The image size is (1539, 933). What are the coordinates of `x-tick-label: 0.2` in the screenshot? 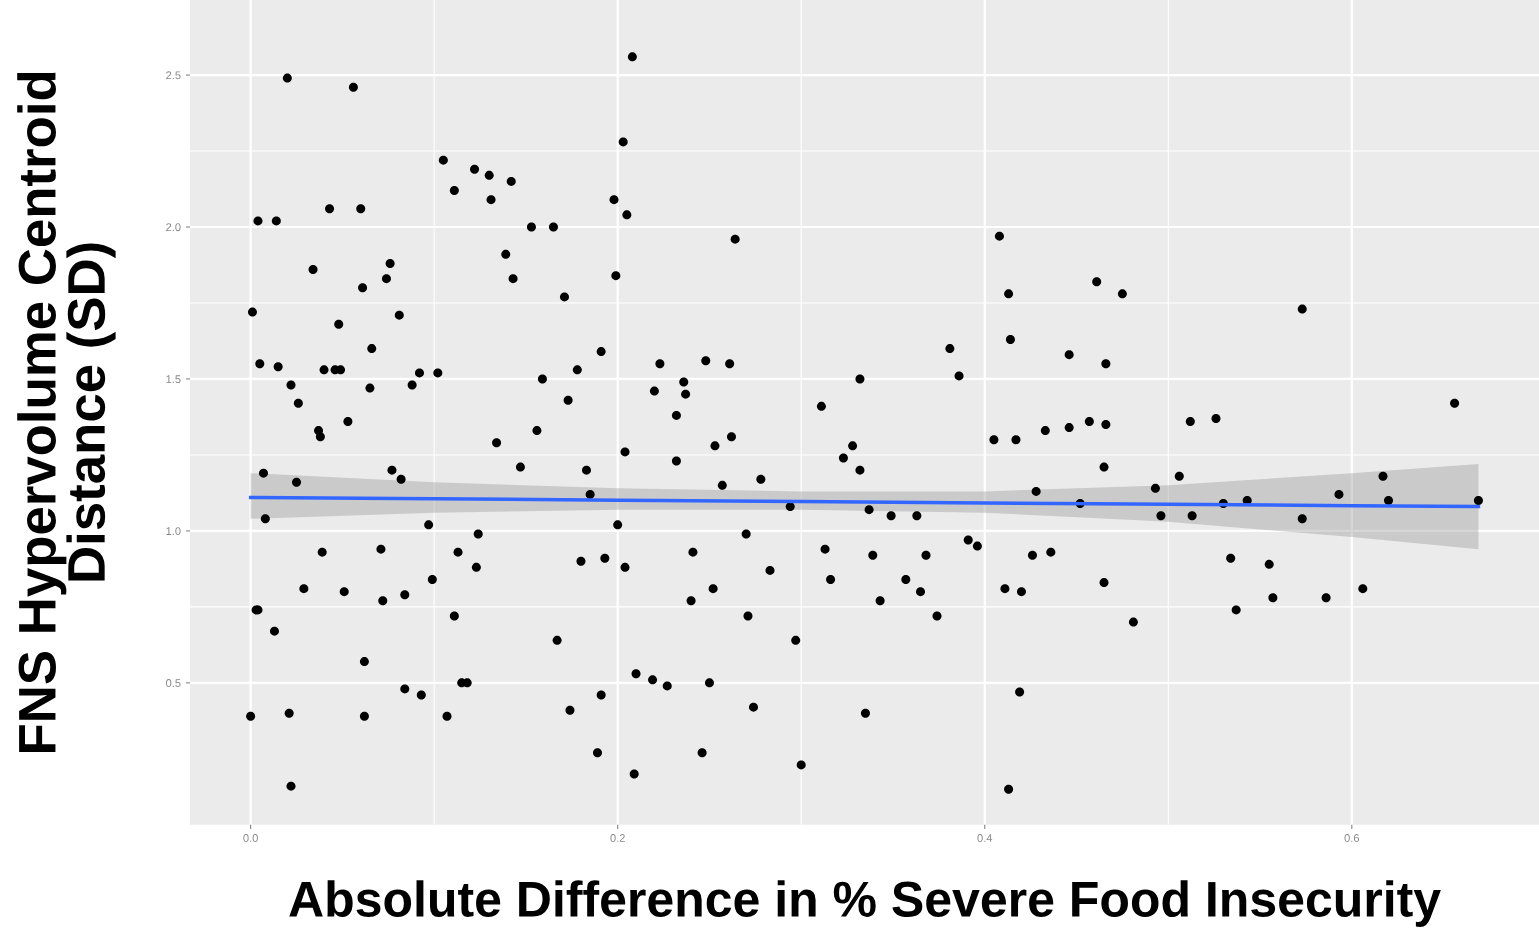 It's located at (617, 838).